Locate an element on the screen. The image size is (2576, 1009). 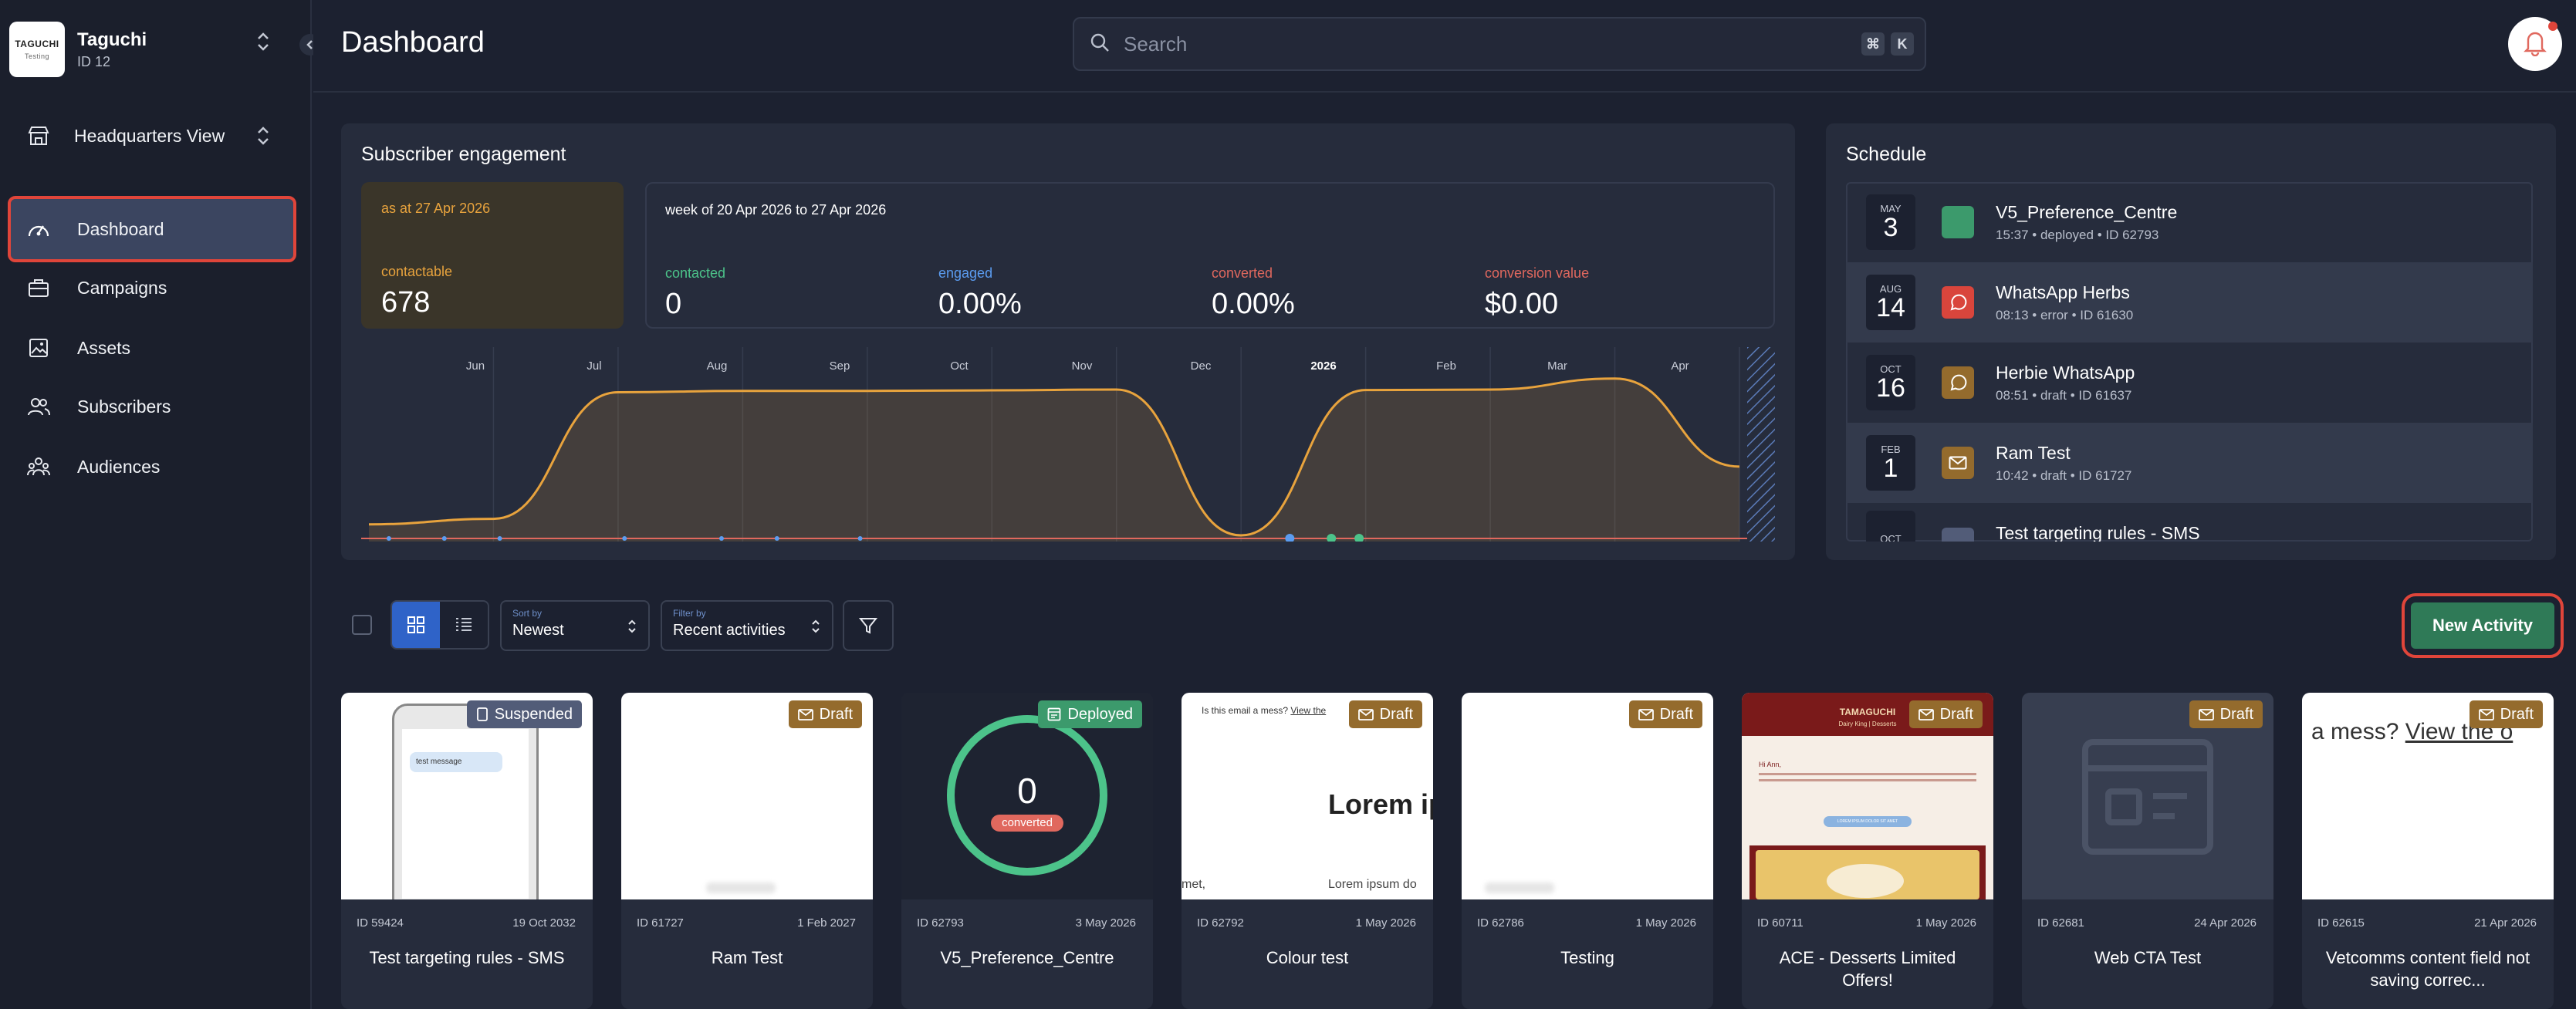
metric-value: 0 is located at coordinates (673, 304).